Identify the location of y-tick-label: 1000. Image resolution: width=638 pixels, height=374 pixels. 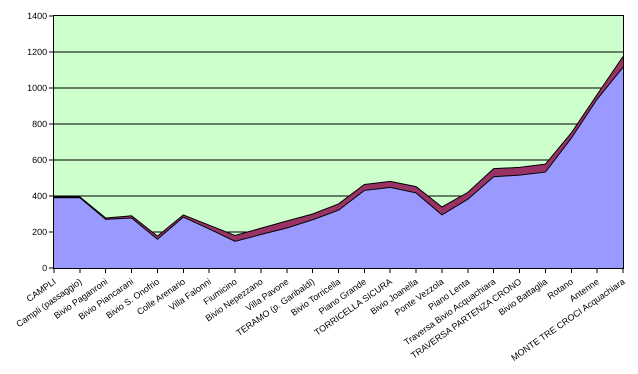
(37, 88).